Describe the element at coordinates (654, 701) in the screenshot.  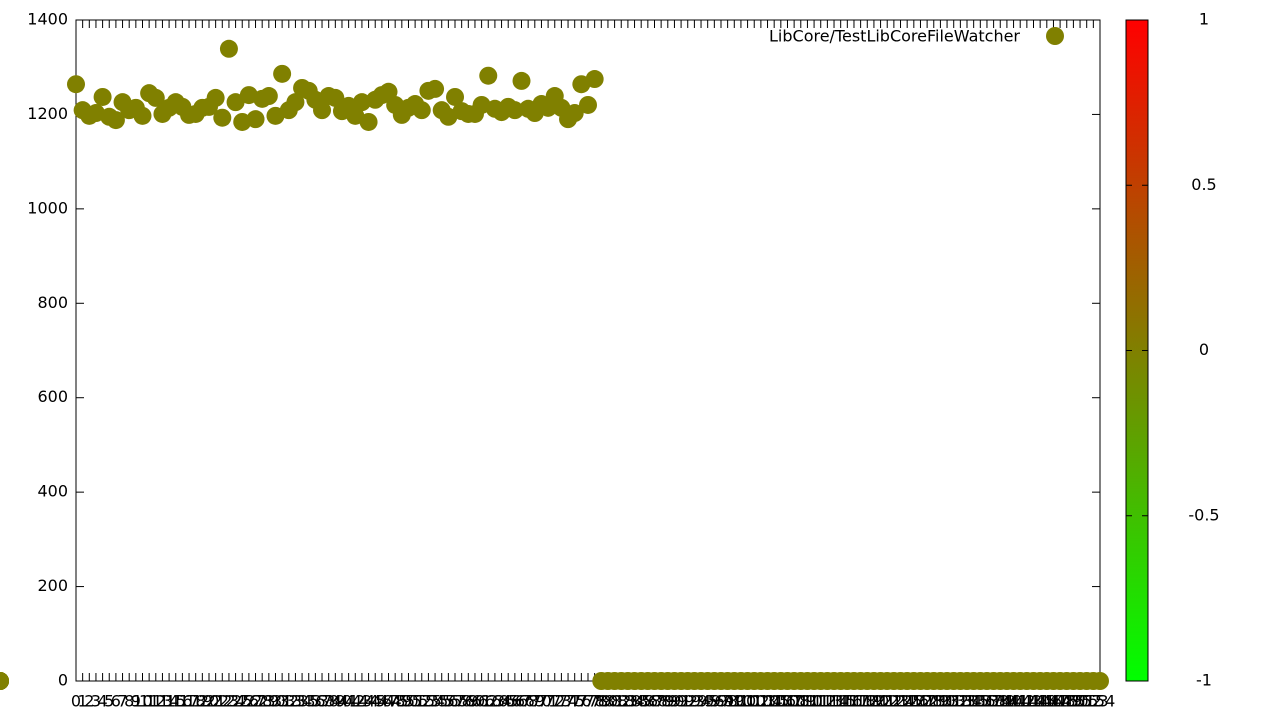
I see `x-tick-label: 87` at that location.